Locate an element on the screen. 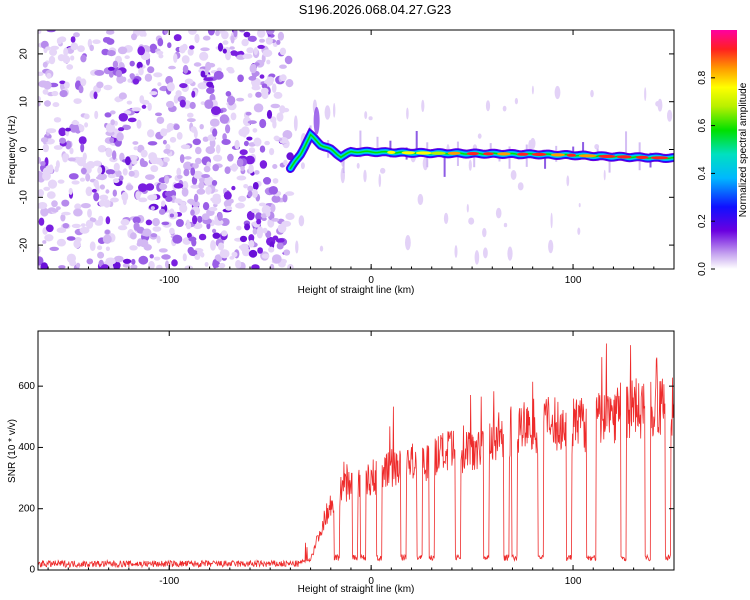 The image size is (750, 600). colorbar-tick-label: 0.0 is located at coordinates (702, 269).